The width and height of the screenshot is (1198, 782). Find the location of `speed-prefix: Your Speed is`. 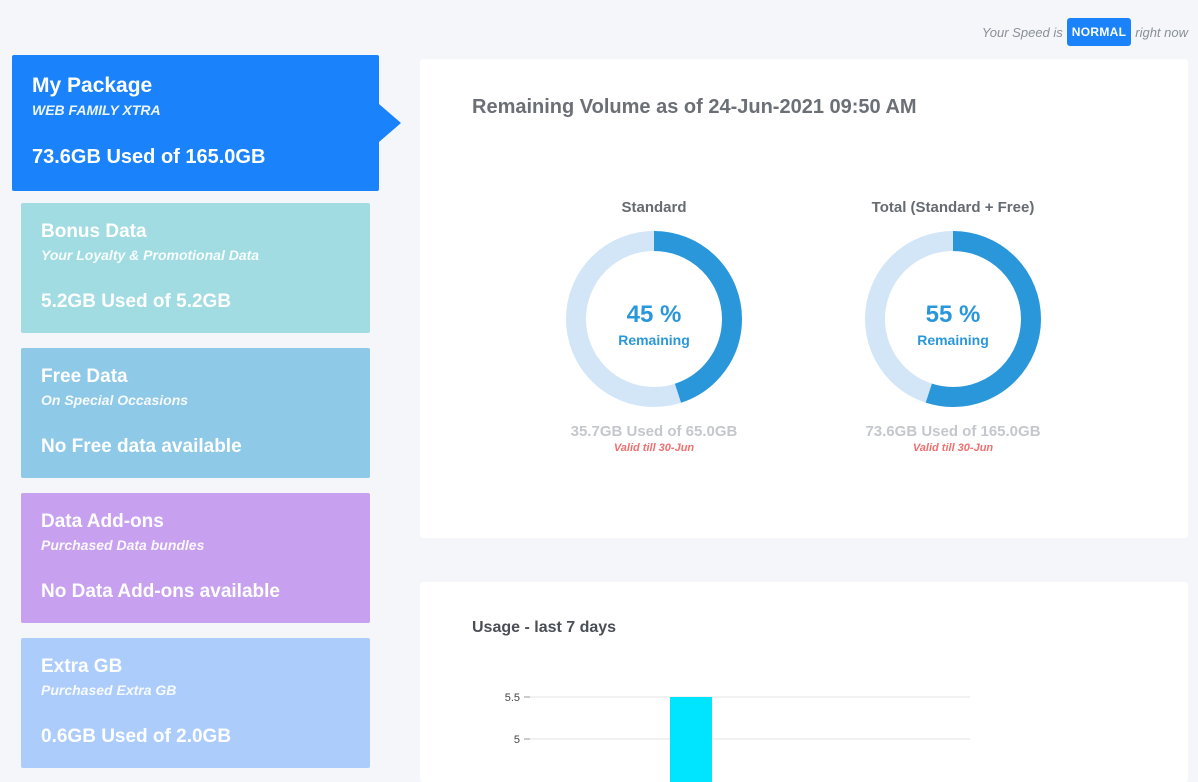

speed-prefix: Your Speed is is located at coordinates (1022, 32).